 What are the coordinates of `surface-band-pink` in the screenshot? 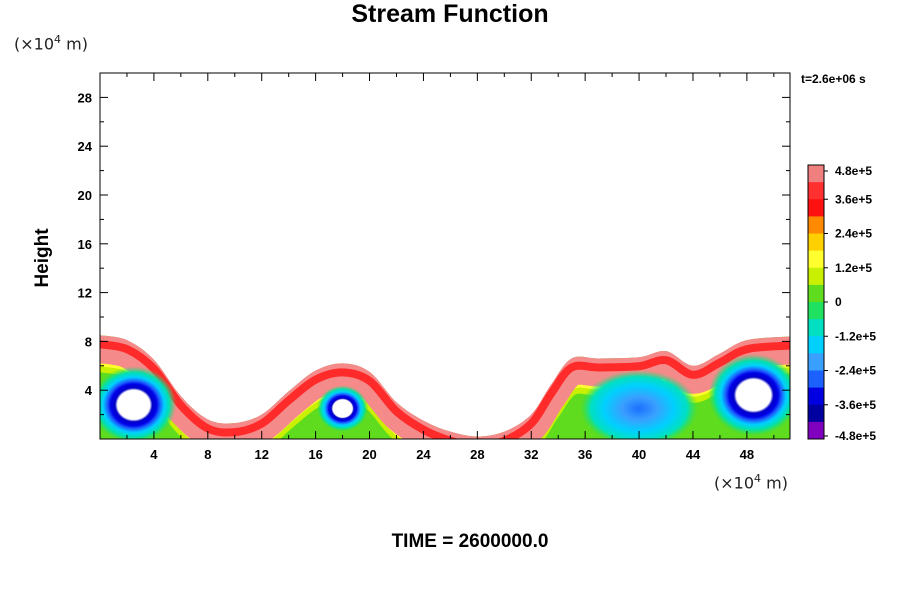 It's located at (445, 387).